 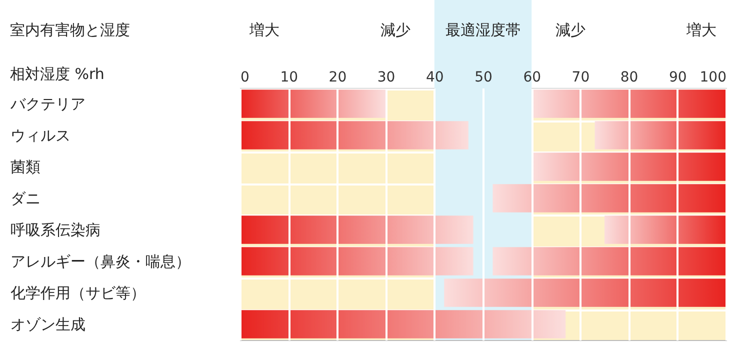 What do you see at coordinates (483, 78) in the screenshot?
I see `x-tick-label: 50` at bounding box center [483, 78].